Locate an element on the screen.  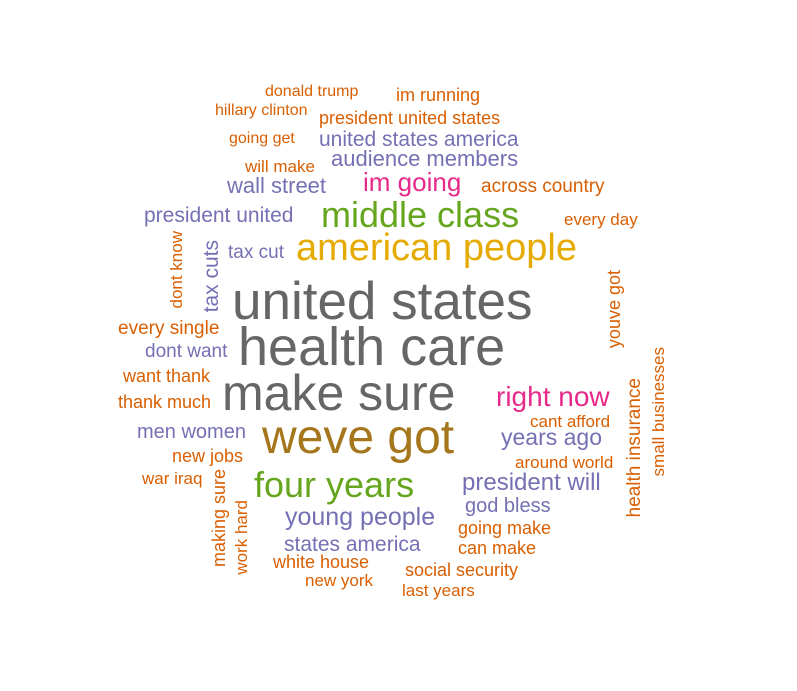
word-united-states: united states is located at coordinates (382, 301).